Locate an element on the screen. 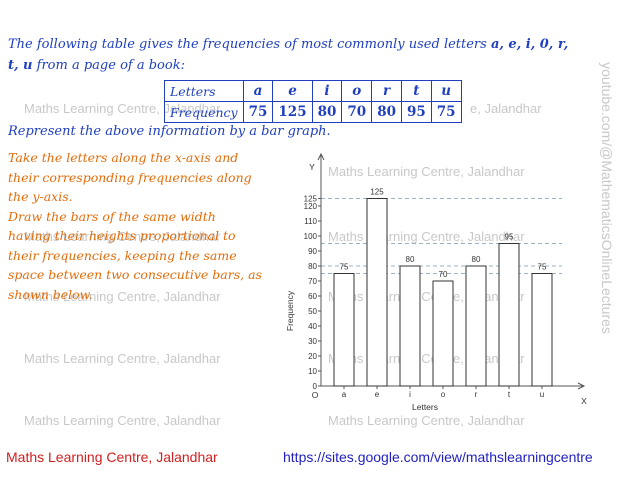 The width and height of the screenshot is (638, 493). y-tick-label: 120 is located at coordinates (311, 206).